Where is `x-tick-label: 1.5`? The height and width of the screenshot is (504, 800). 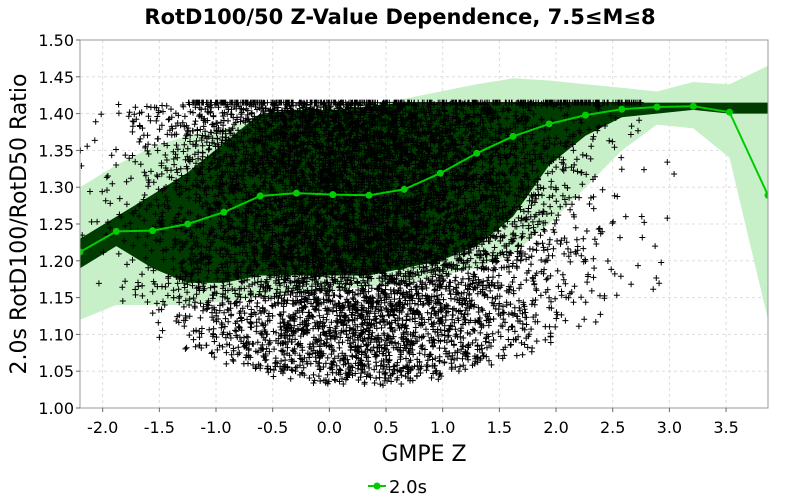 x-tick-label: 1.5 is located at coordinates (499, 427).